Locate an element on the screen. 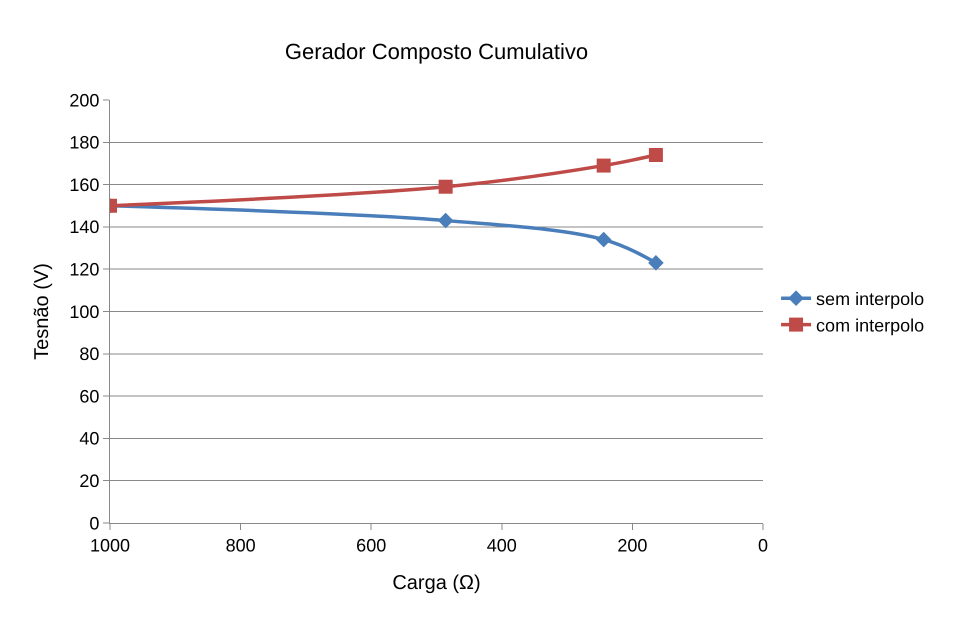 This screenshot has height=623, width=973. y-tick-label: 100 is located at coordinates (84, 312).